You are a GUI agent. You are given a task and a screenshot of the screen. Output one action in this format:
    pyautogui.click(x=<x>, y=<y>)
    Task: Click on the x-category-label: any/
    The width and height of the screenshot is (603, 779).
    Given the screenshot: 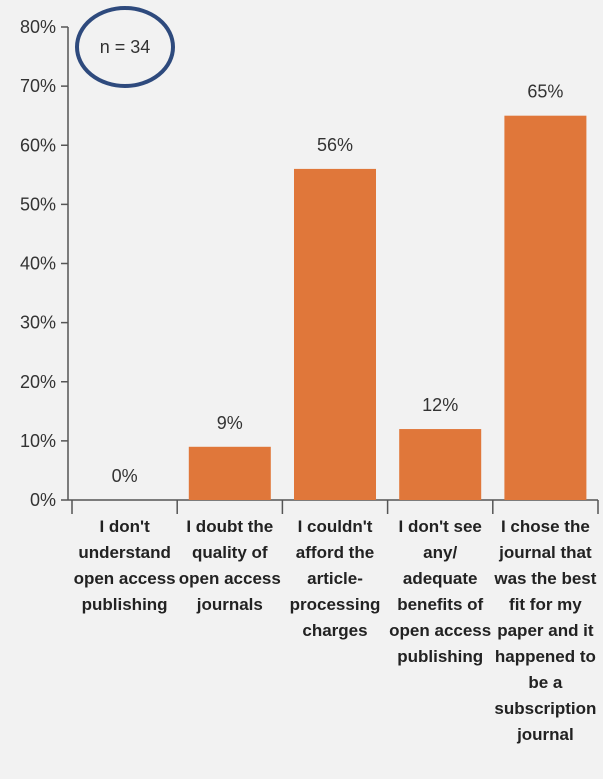 What is the action you would take?
    pyautogui.click(x=440, y=552)
    